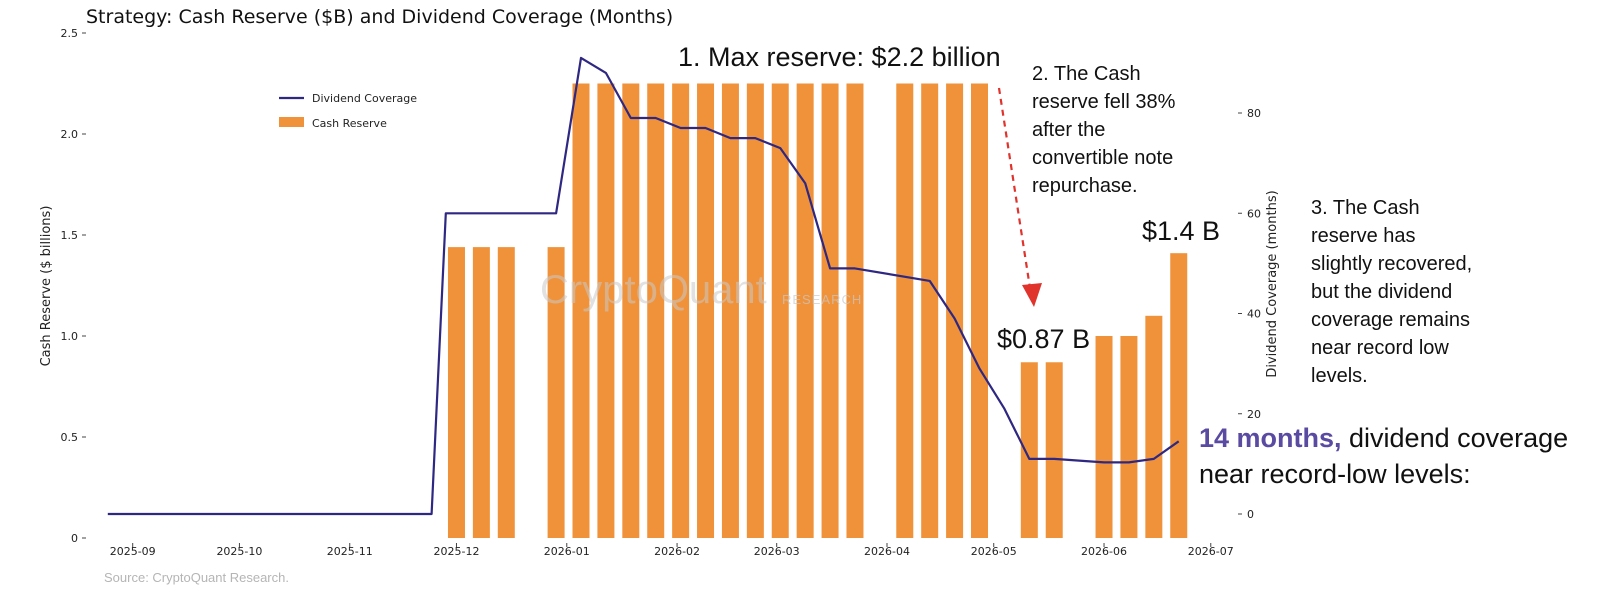 This screenshot has height=611, width=1600. I want to click on x-tick-label: 2025-10, so click(239, 551).